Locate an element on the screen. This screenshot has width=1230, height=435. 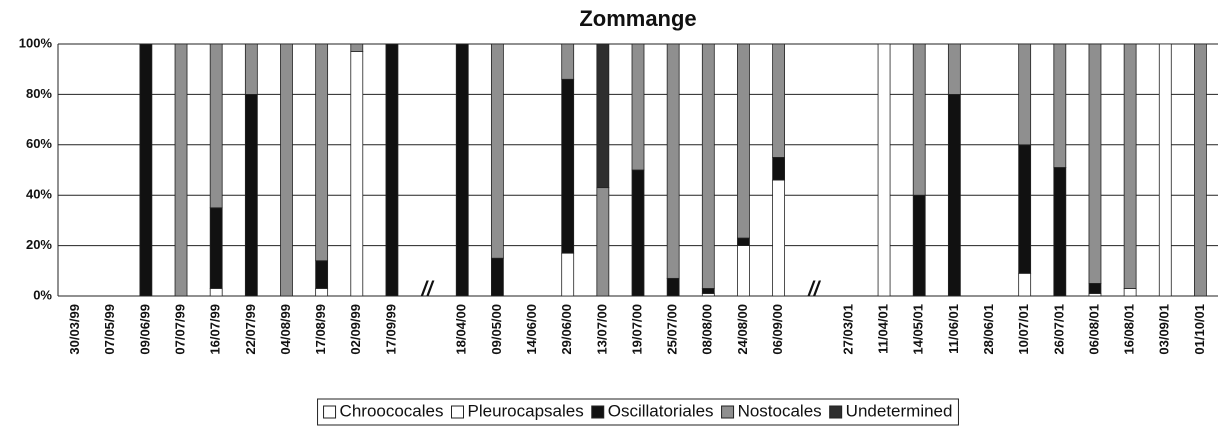
legend-label: Undetermined is located at coordinates (899, 410).